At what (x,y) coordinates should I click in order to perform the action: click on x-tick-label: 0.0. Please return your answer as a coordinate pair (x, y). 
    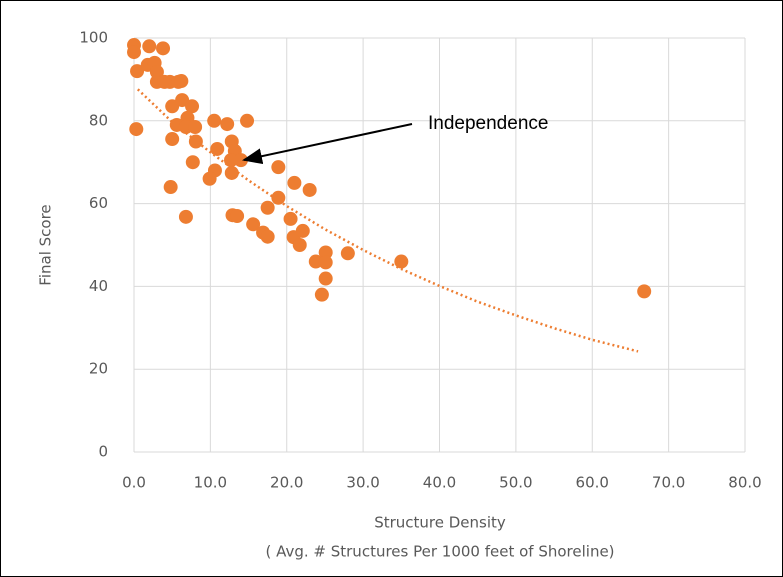
    Looking at the image, I should click on (134, 483).